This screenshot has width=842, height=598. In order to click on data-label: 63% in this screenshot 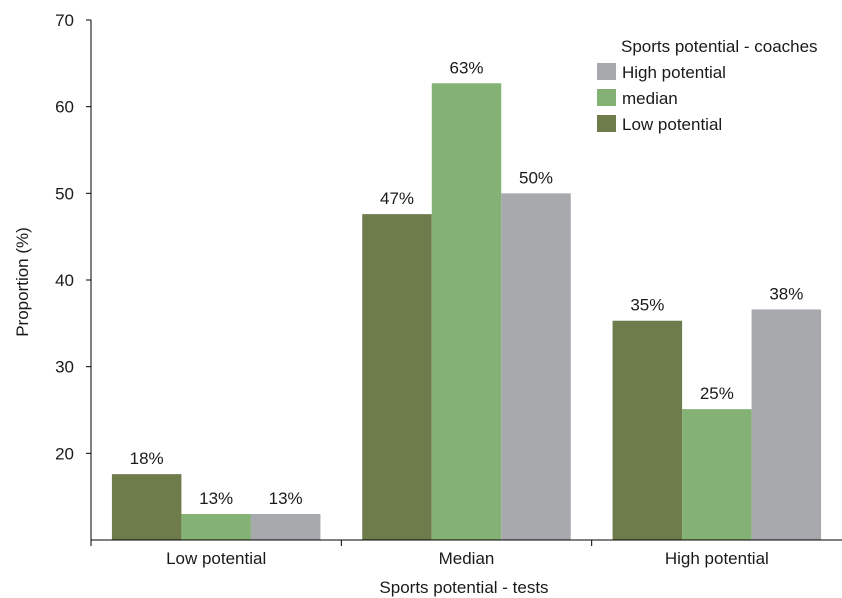, I will do `click(466, 67)`.